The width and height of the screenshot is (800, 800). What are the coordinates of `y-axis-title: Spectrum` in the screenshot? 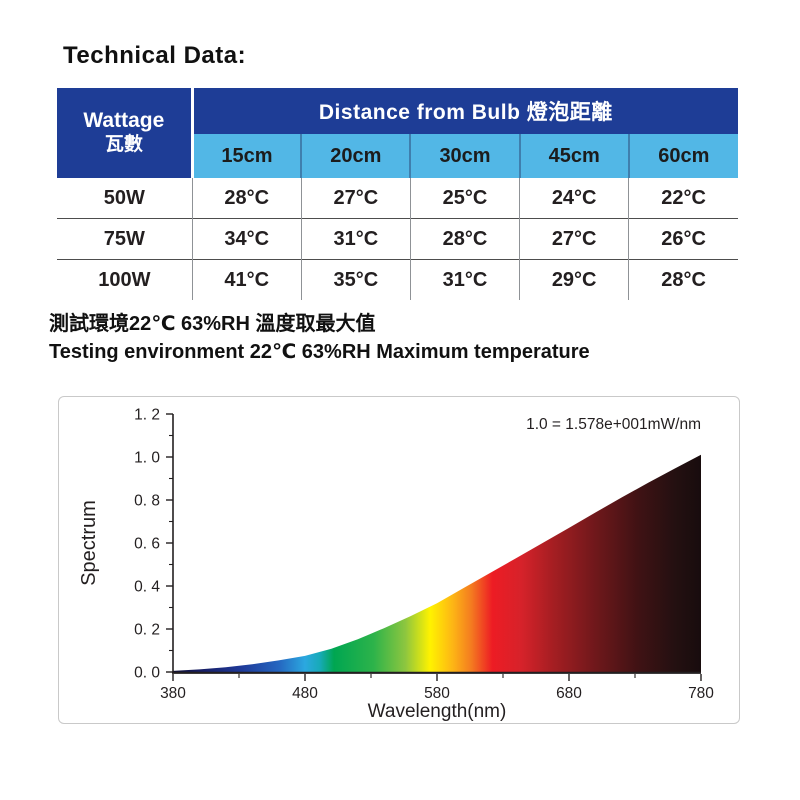 It's located at (89, 543).